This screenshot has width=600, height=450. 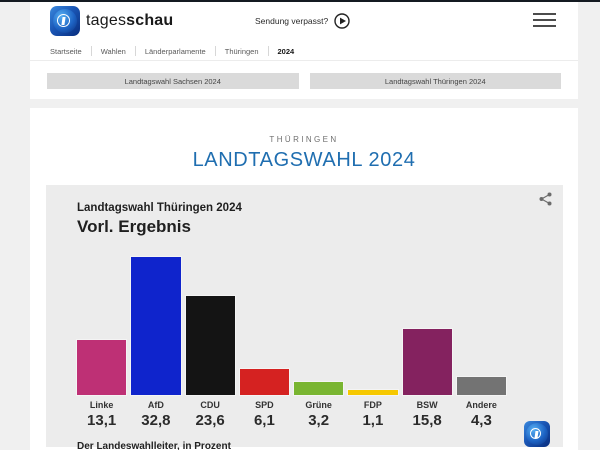 What do you see at coordinates (427, 362) in the screenshot?
I see `bar-bsw` at bounding box center [427, 362].